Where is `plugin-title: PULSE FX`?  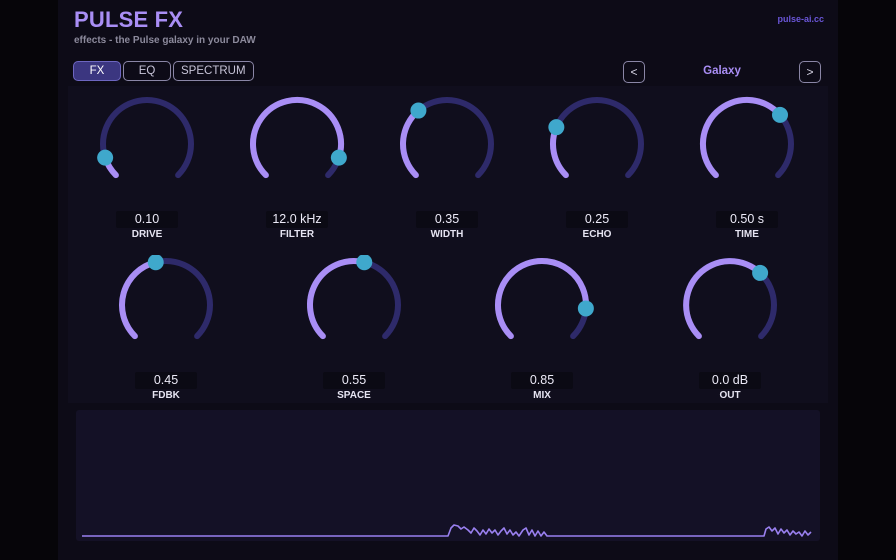
plugin-title: PULSE FX is located at coordinates (129, 19).